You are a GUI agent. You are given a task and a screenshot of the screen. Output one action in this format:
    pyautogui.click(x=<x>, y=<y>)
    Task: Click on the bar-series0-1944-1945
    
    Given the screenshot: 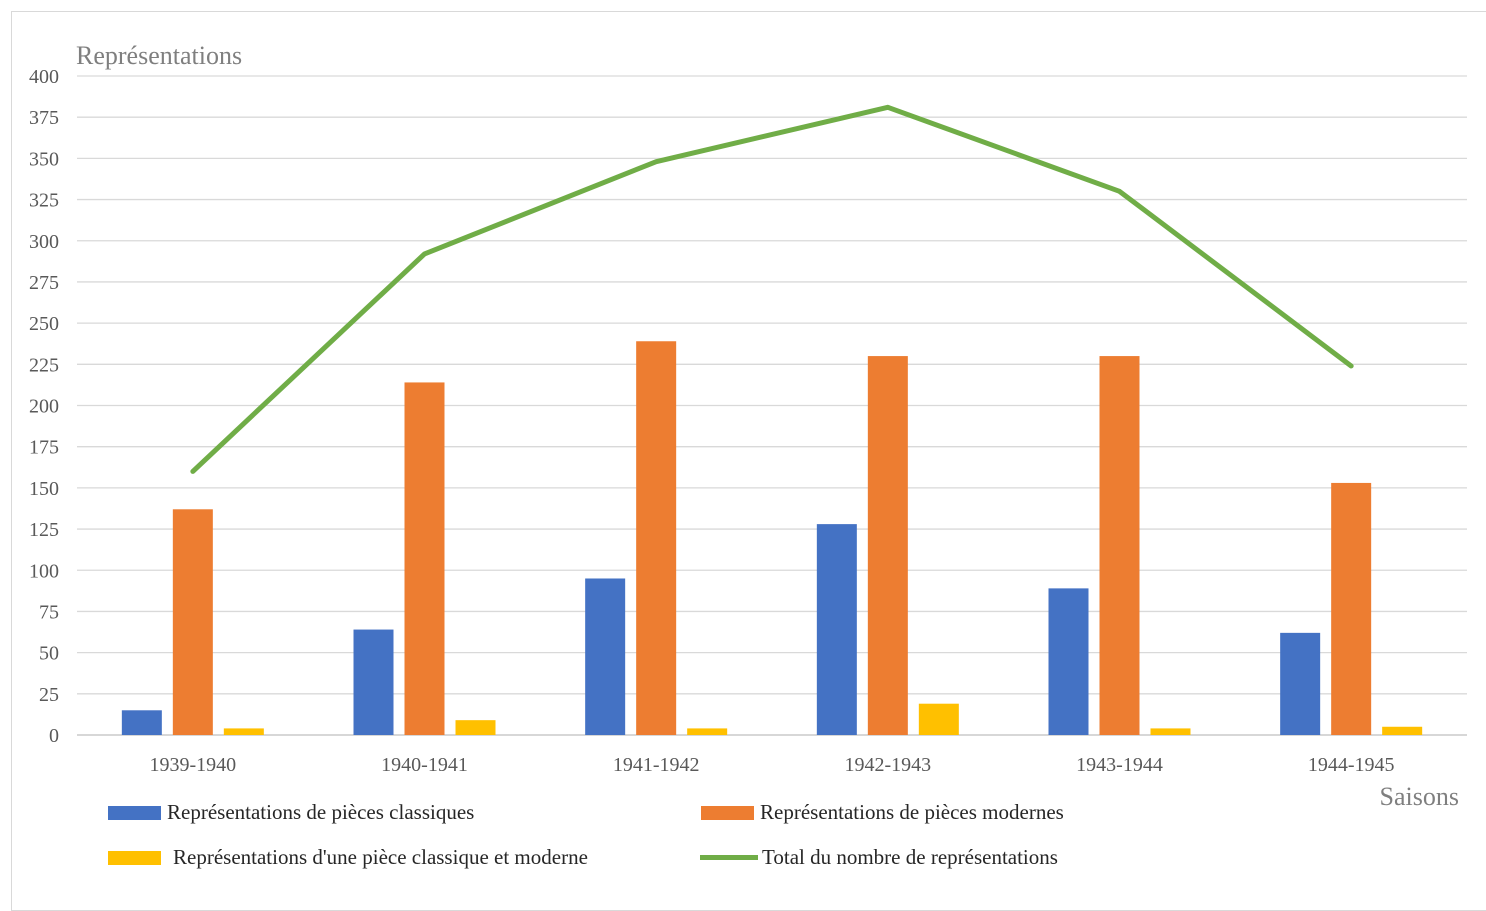 What is the action you would take?
    pyautogui.click(x=1300, y=684)
    